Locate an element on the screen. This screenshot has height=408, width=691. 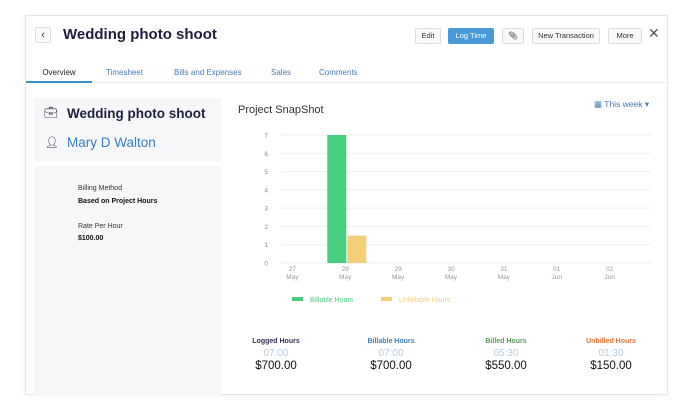
x-tick-label: 31 is located at coordinates (504, 269).